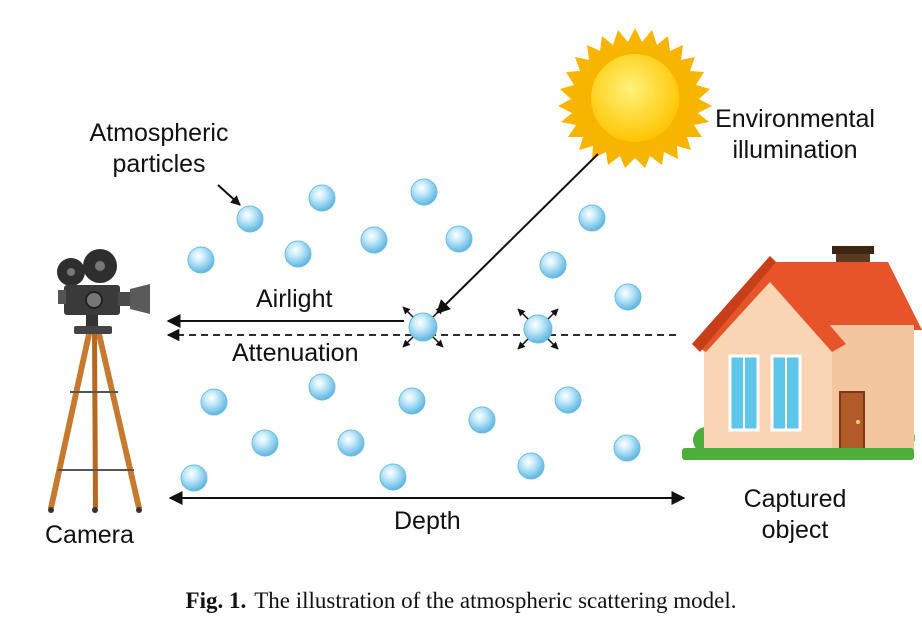 Image resolution: width=922 pixels, height=642 pixels. Describe the element at coordinates (99, 381) in the screenshot. I see `camera-icon` at that location.